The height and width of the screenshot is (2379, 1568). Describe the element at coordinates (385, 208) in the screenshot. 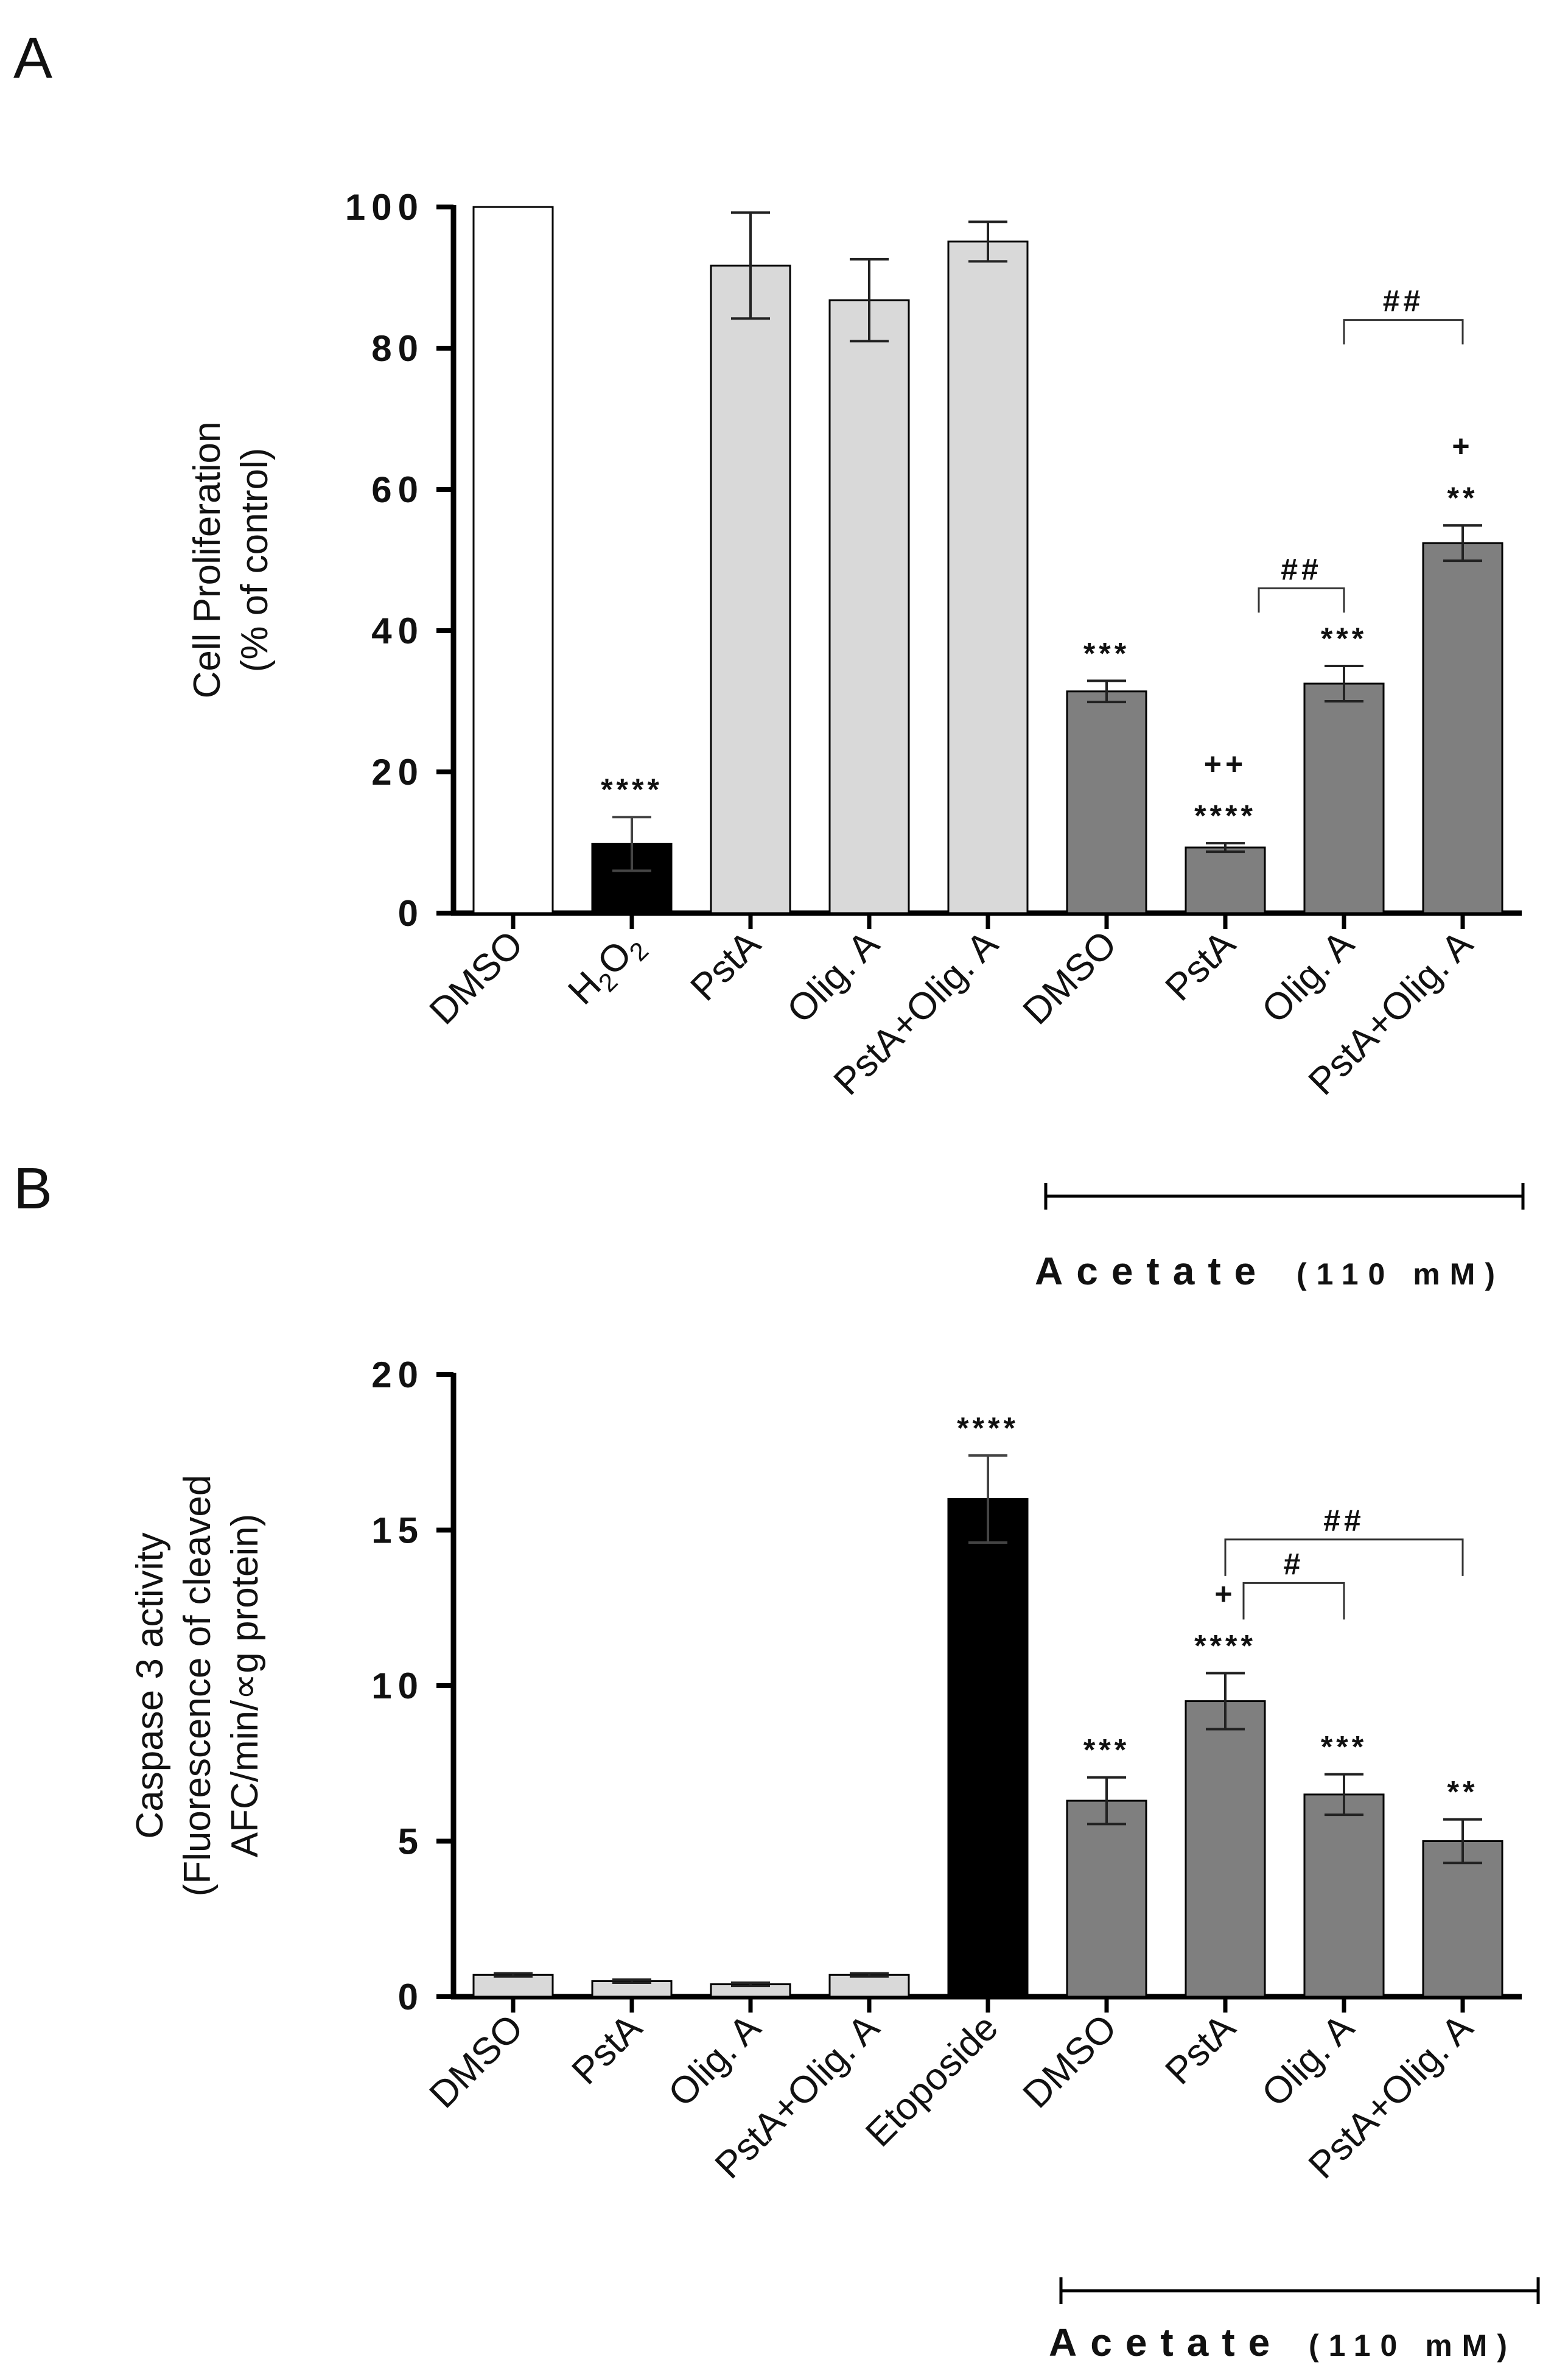

I see `chart-a-y-tick-label: 100` at that location.